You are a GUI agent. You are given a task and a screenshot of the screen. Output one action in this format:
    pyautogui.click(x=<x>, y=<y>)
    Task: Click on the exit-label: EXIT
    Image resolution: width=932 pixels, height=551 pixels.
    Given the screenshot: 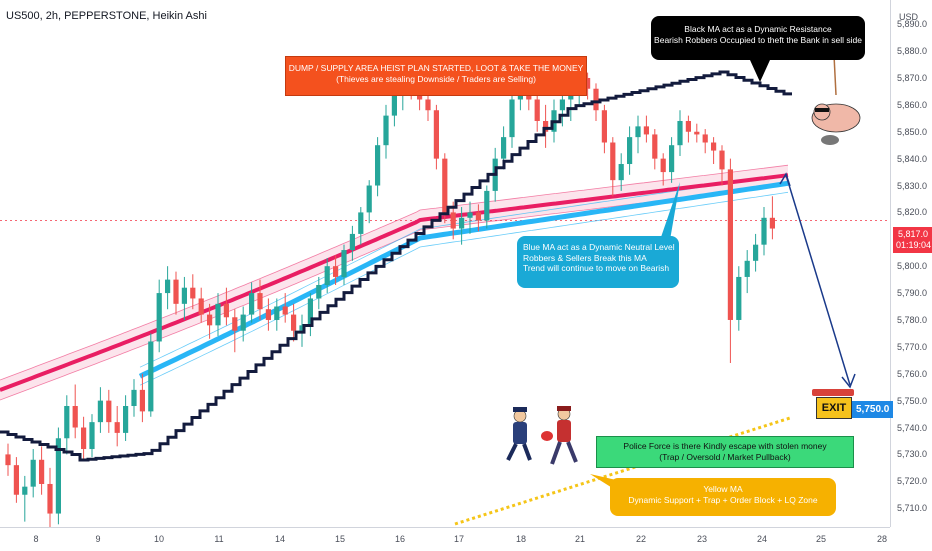 What is the action you would take?
    pyautogui.click(x=834, y=408)
    